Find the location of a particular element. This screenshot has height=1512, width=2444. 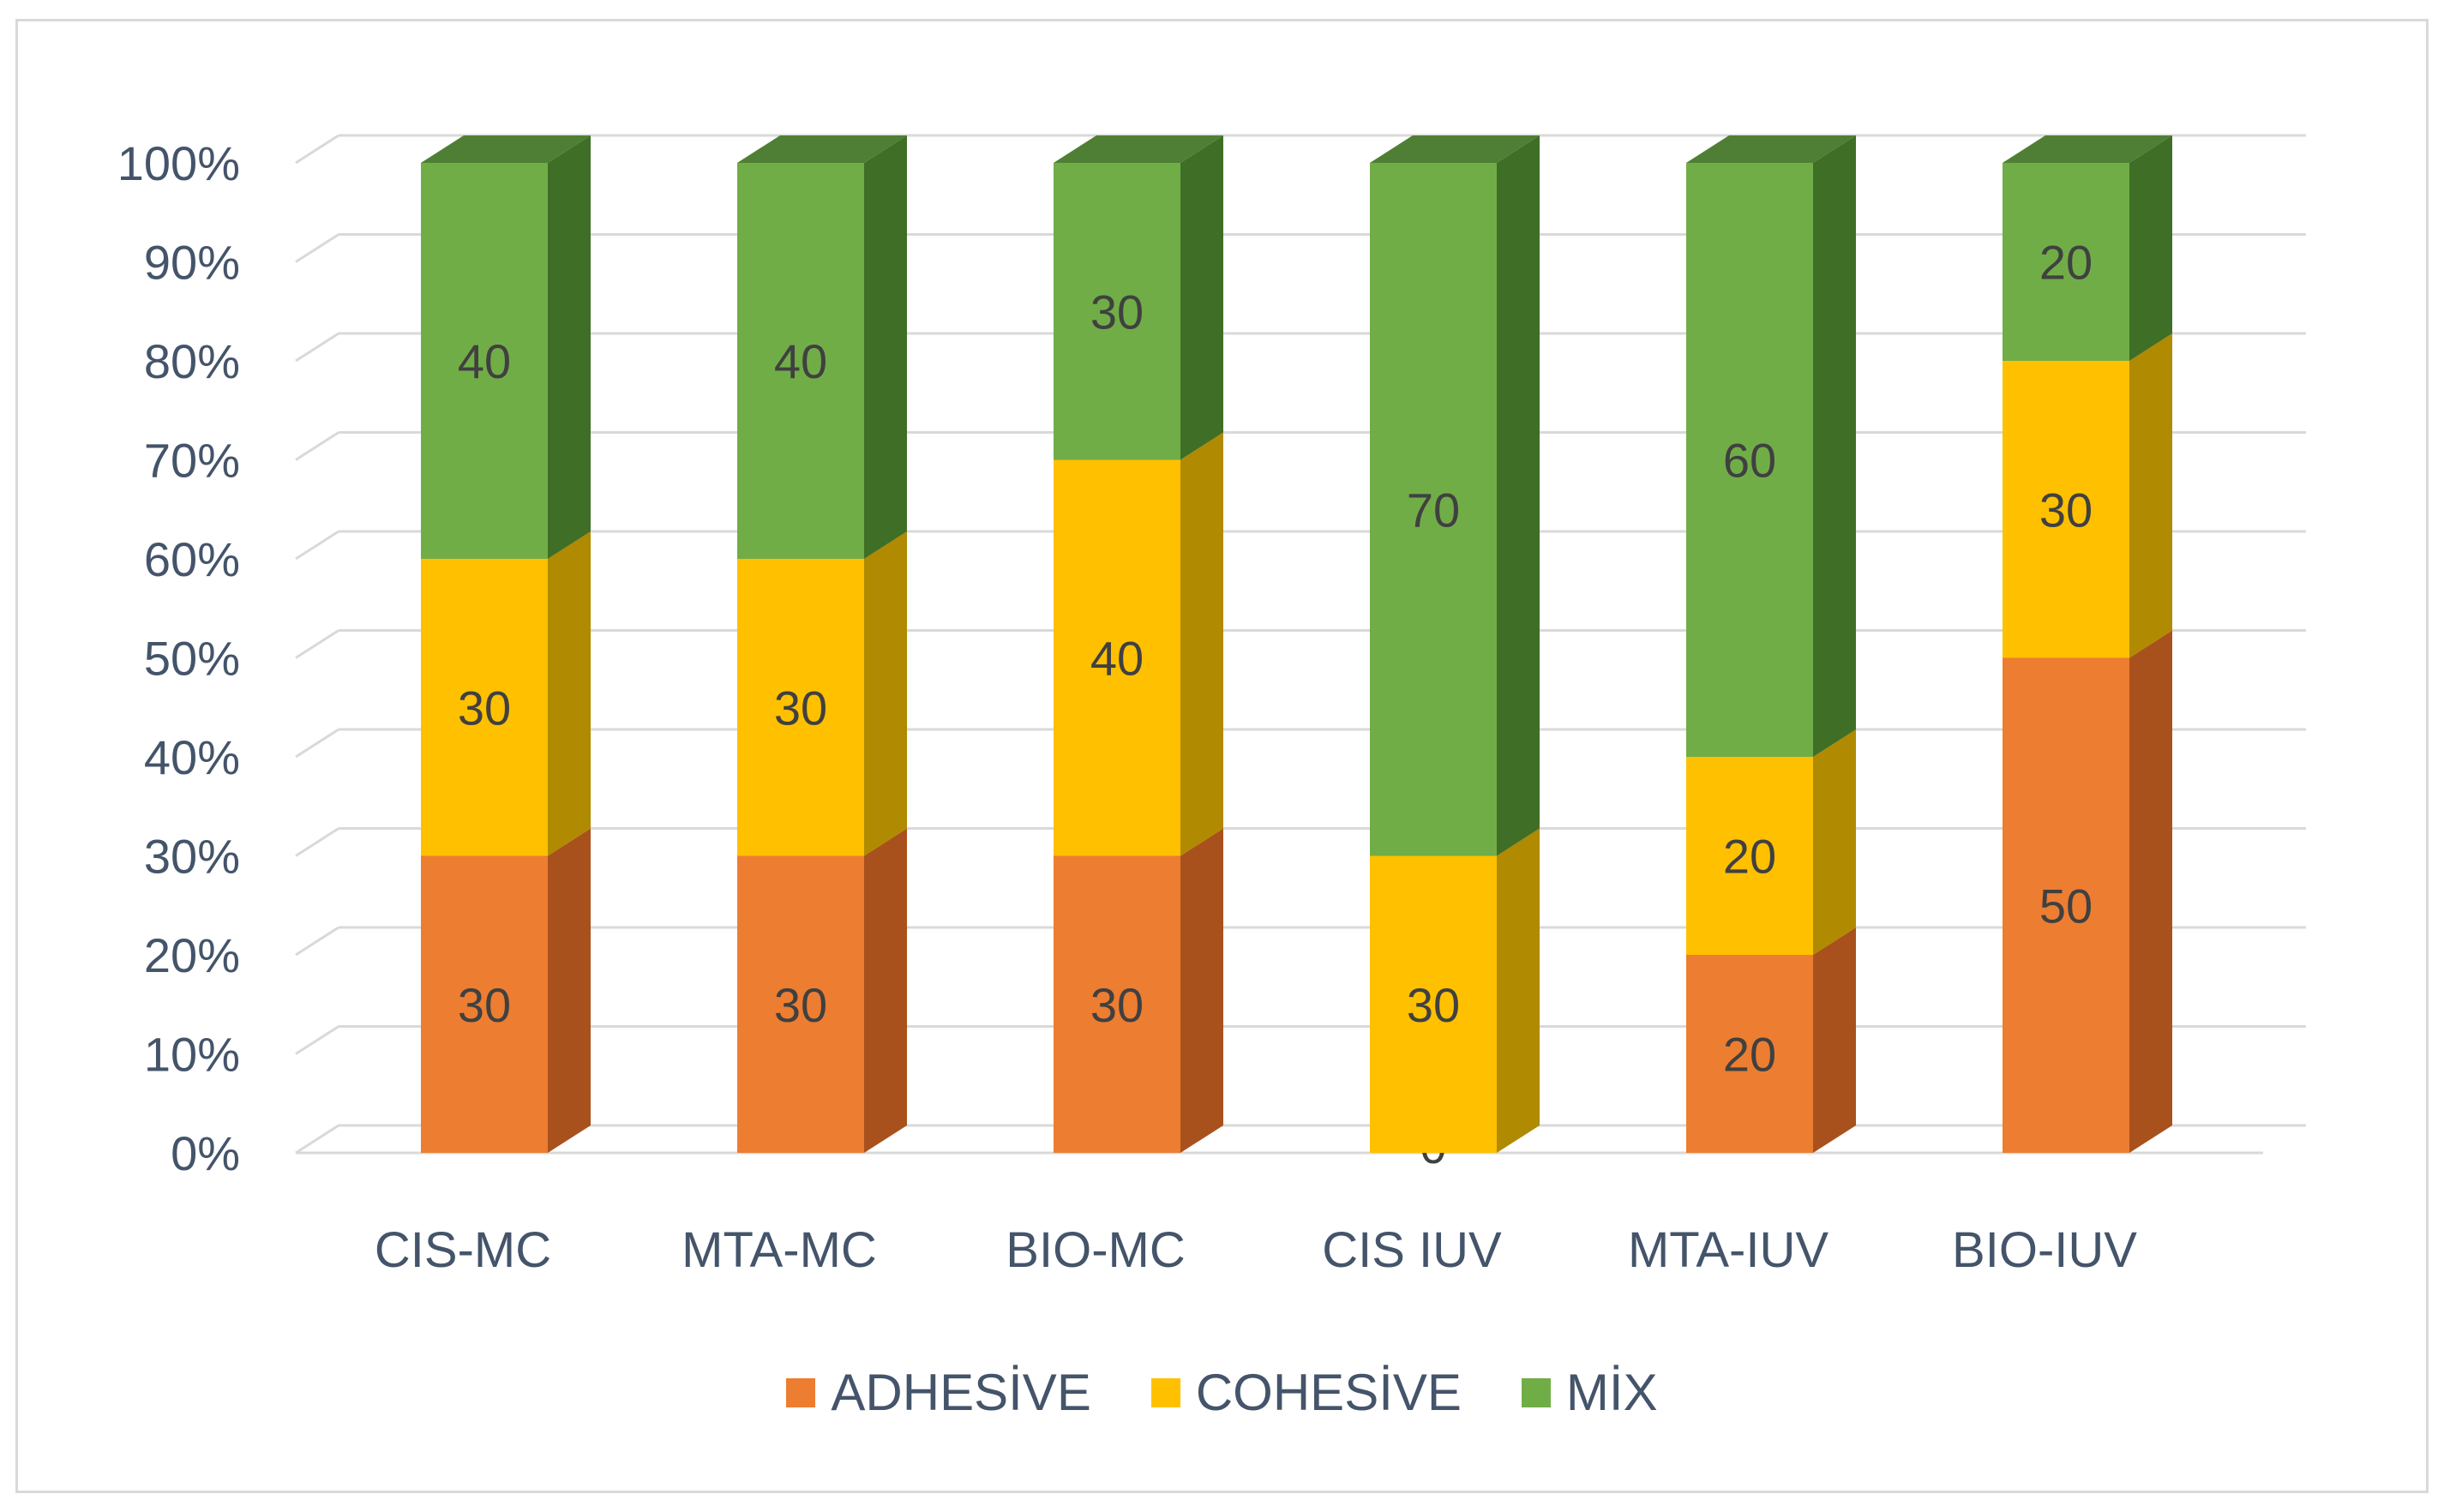

data-label: 60 is located at coordinates (1749, 461).